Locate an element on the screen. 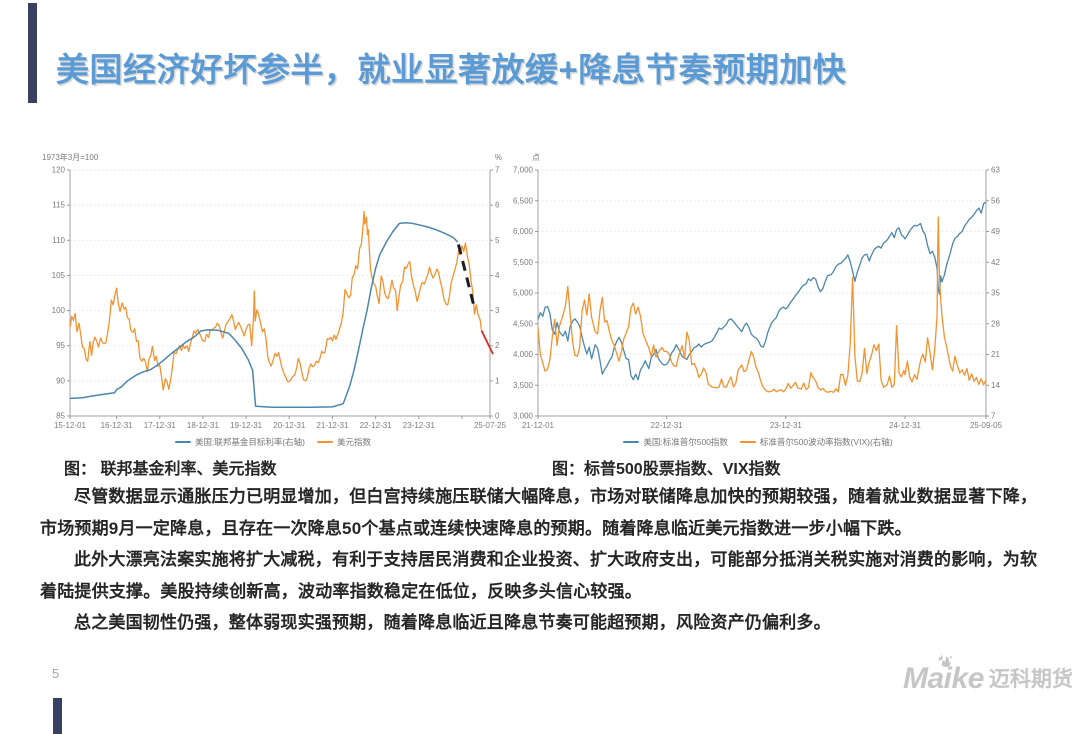 The height and width of the screenshot is (734, 1080). svg-text: 120 is located at coordinates (59, 170).